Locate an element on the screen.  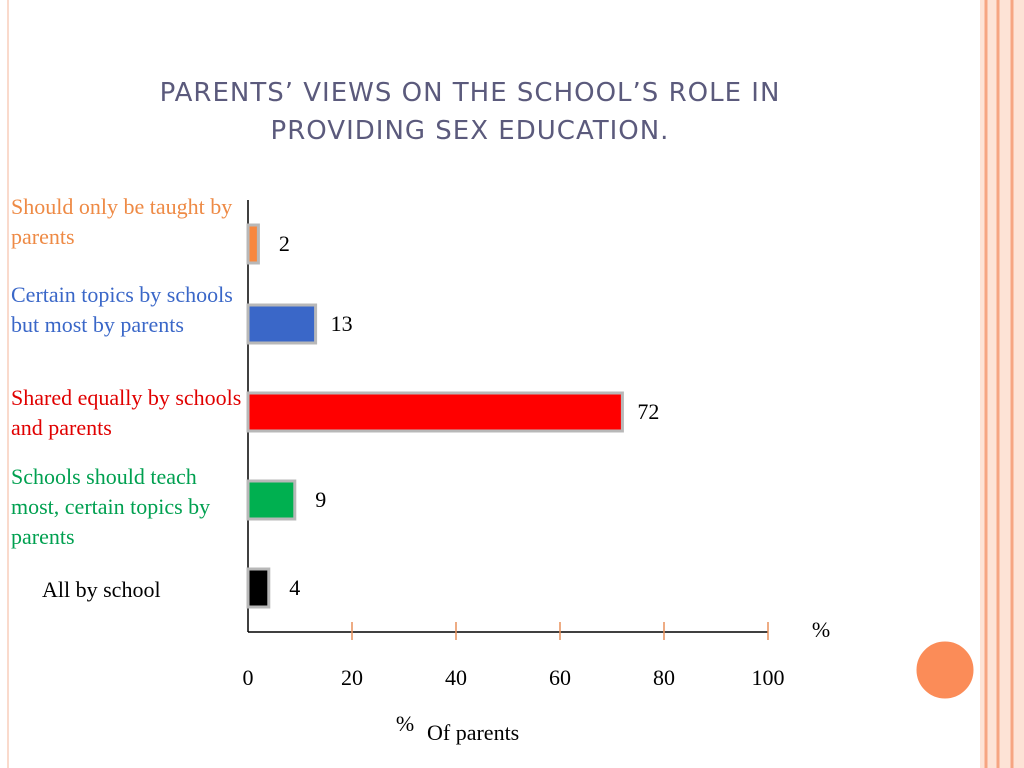
x-tick-label: 100 is located at coordinates (768, 677).